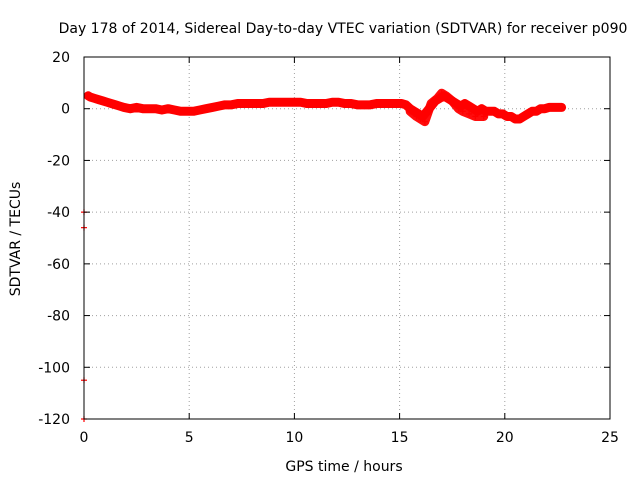  Describe the element at coordinates (58, 213) in the screenshot. I see `y-tick-label: -40` at that location.